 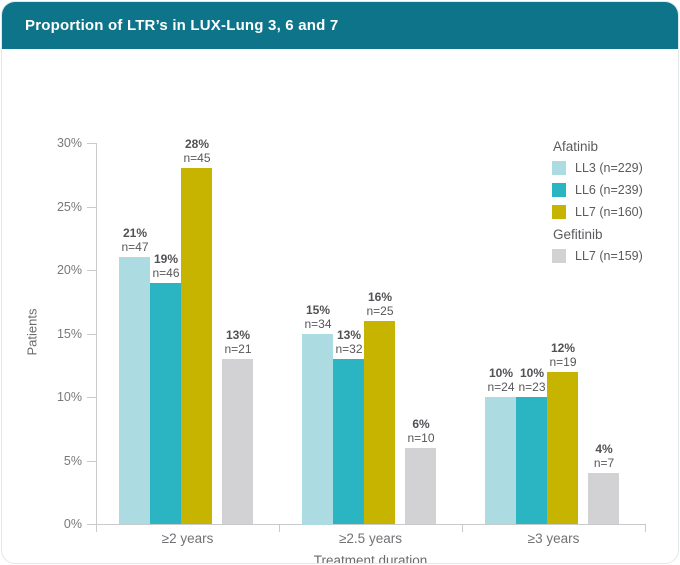 What do you see at coordinates (370, 558) in the screenshot?
I see `x-axis-title: Treatment duration` at bounding box center [370, 558].